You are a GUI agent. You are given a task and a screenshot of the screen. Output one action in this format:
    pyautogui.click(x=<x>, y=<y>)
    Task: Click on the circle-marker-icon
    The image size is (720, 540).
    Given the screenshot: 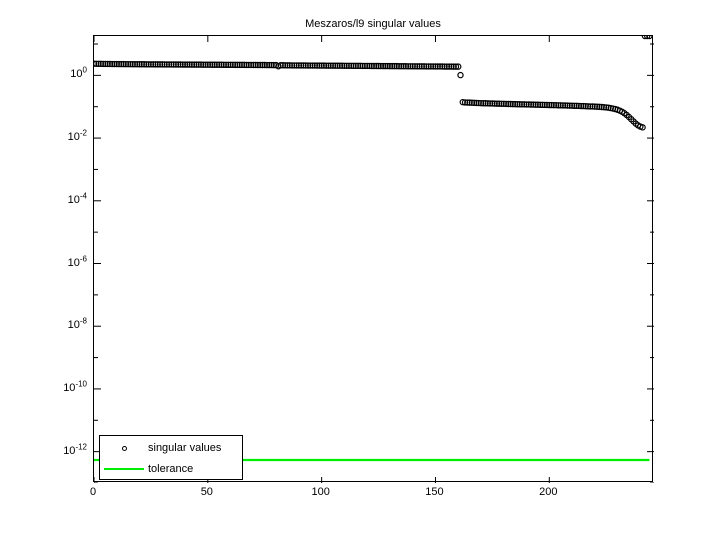 What is the action you would take?
    pyautogui.click(x=124, y=448)
    